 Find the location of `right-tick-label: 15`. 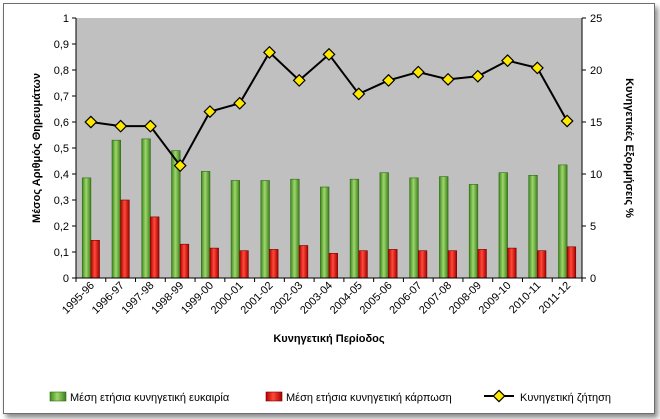

right-tick-label: 15 is located at coordinates (596, 123).